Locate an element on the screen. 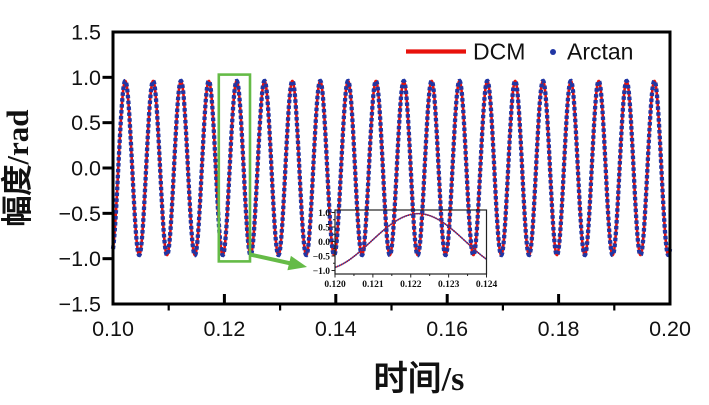 This screenshot has height=405, width=709. y-tick-label: −0.5 is located at coordinates (80, 214).